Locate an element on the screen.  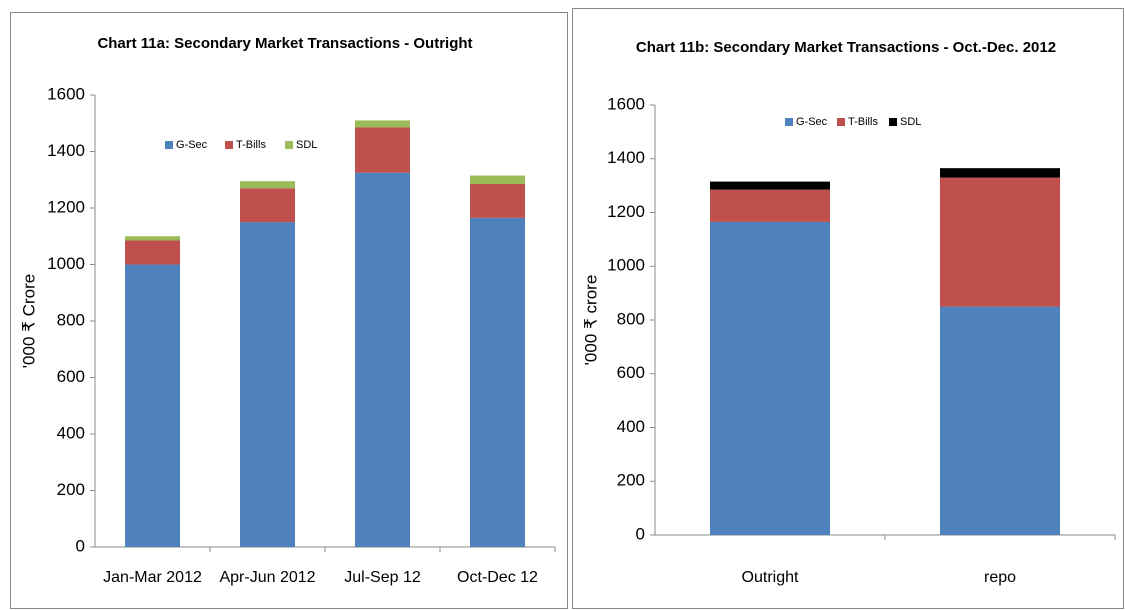
x-tick-label: Apr-Jun 2012 is located at coordinates (267, 577).